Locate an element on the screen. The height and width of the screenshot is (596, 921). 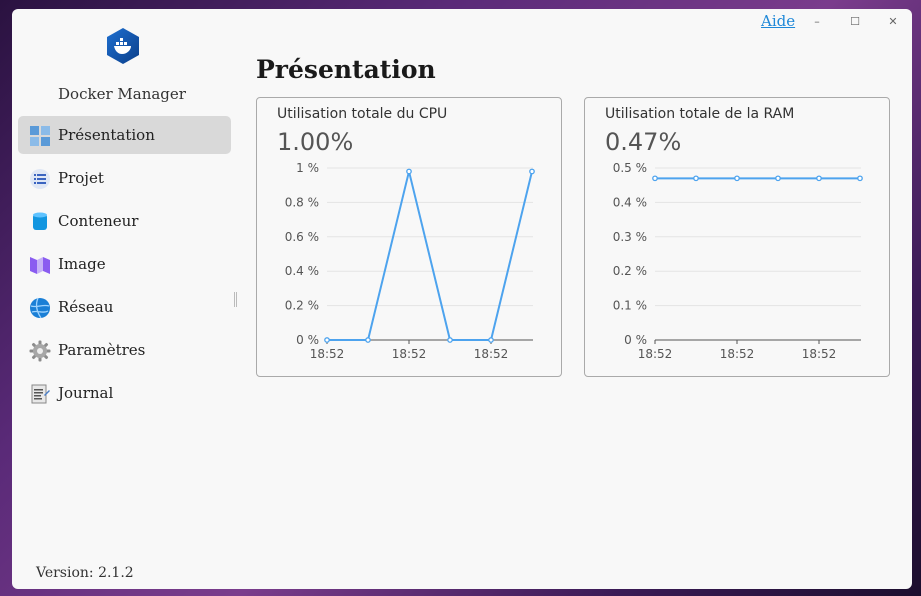
cpu-card-title: Utilisation totale du CPU is located at coordinates (362, 114).